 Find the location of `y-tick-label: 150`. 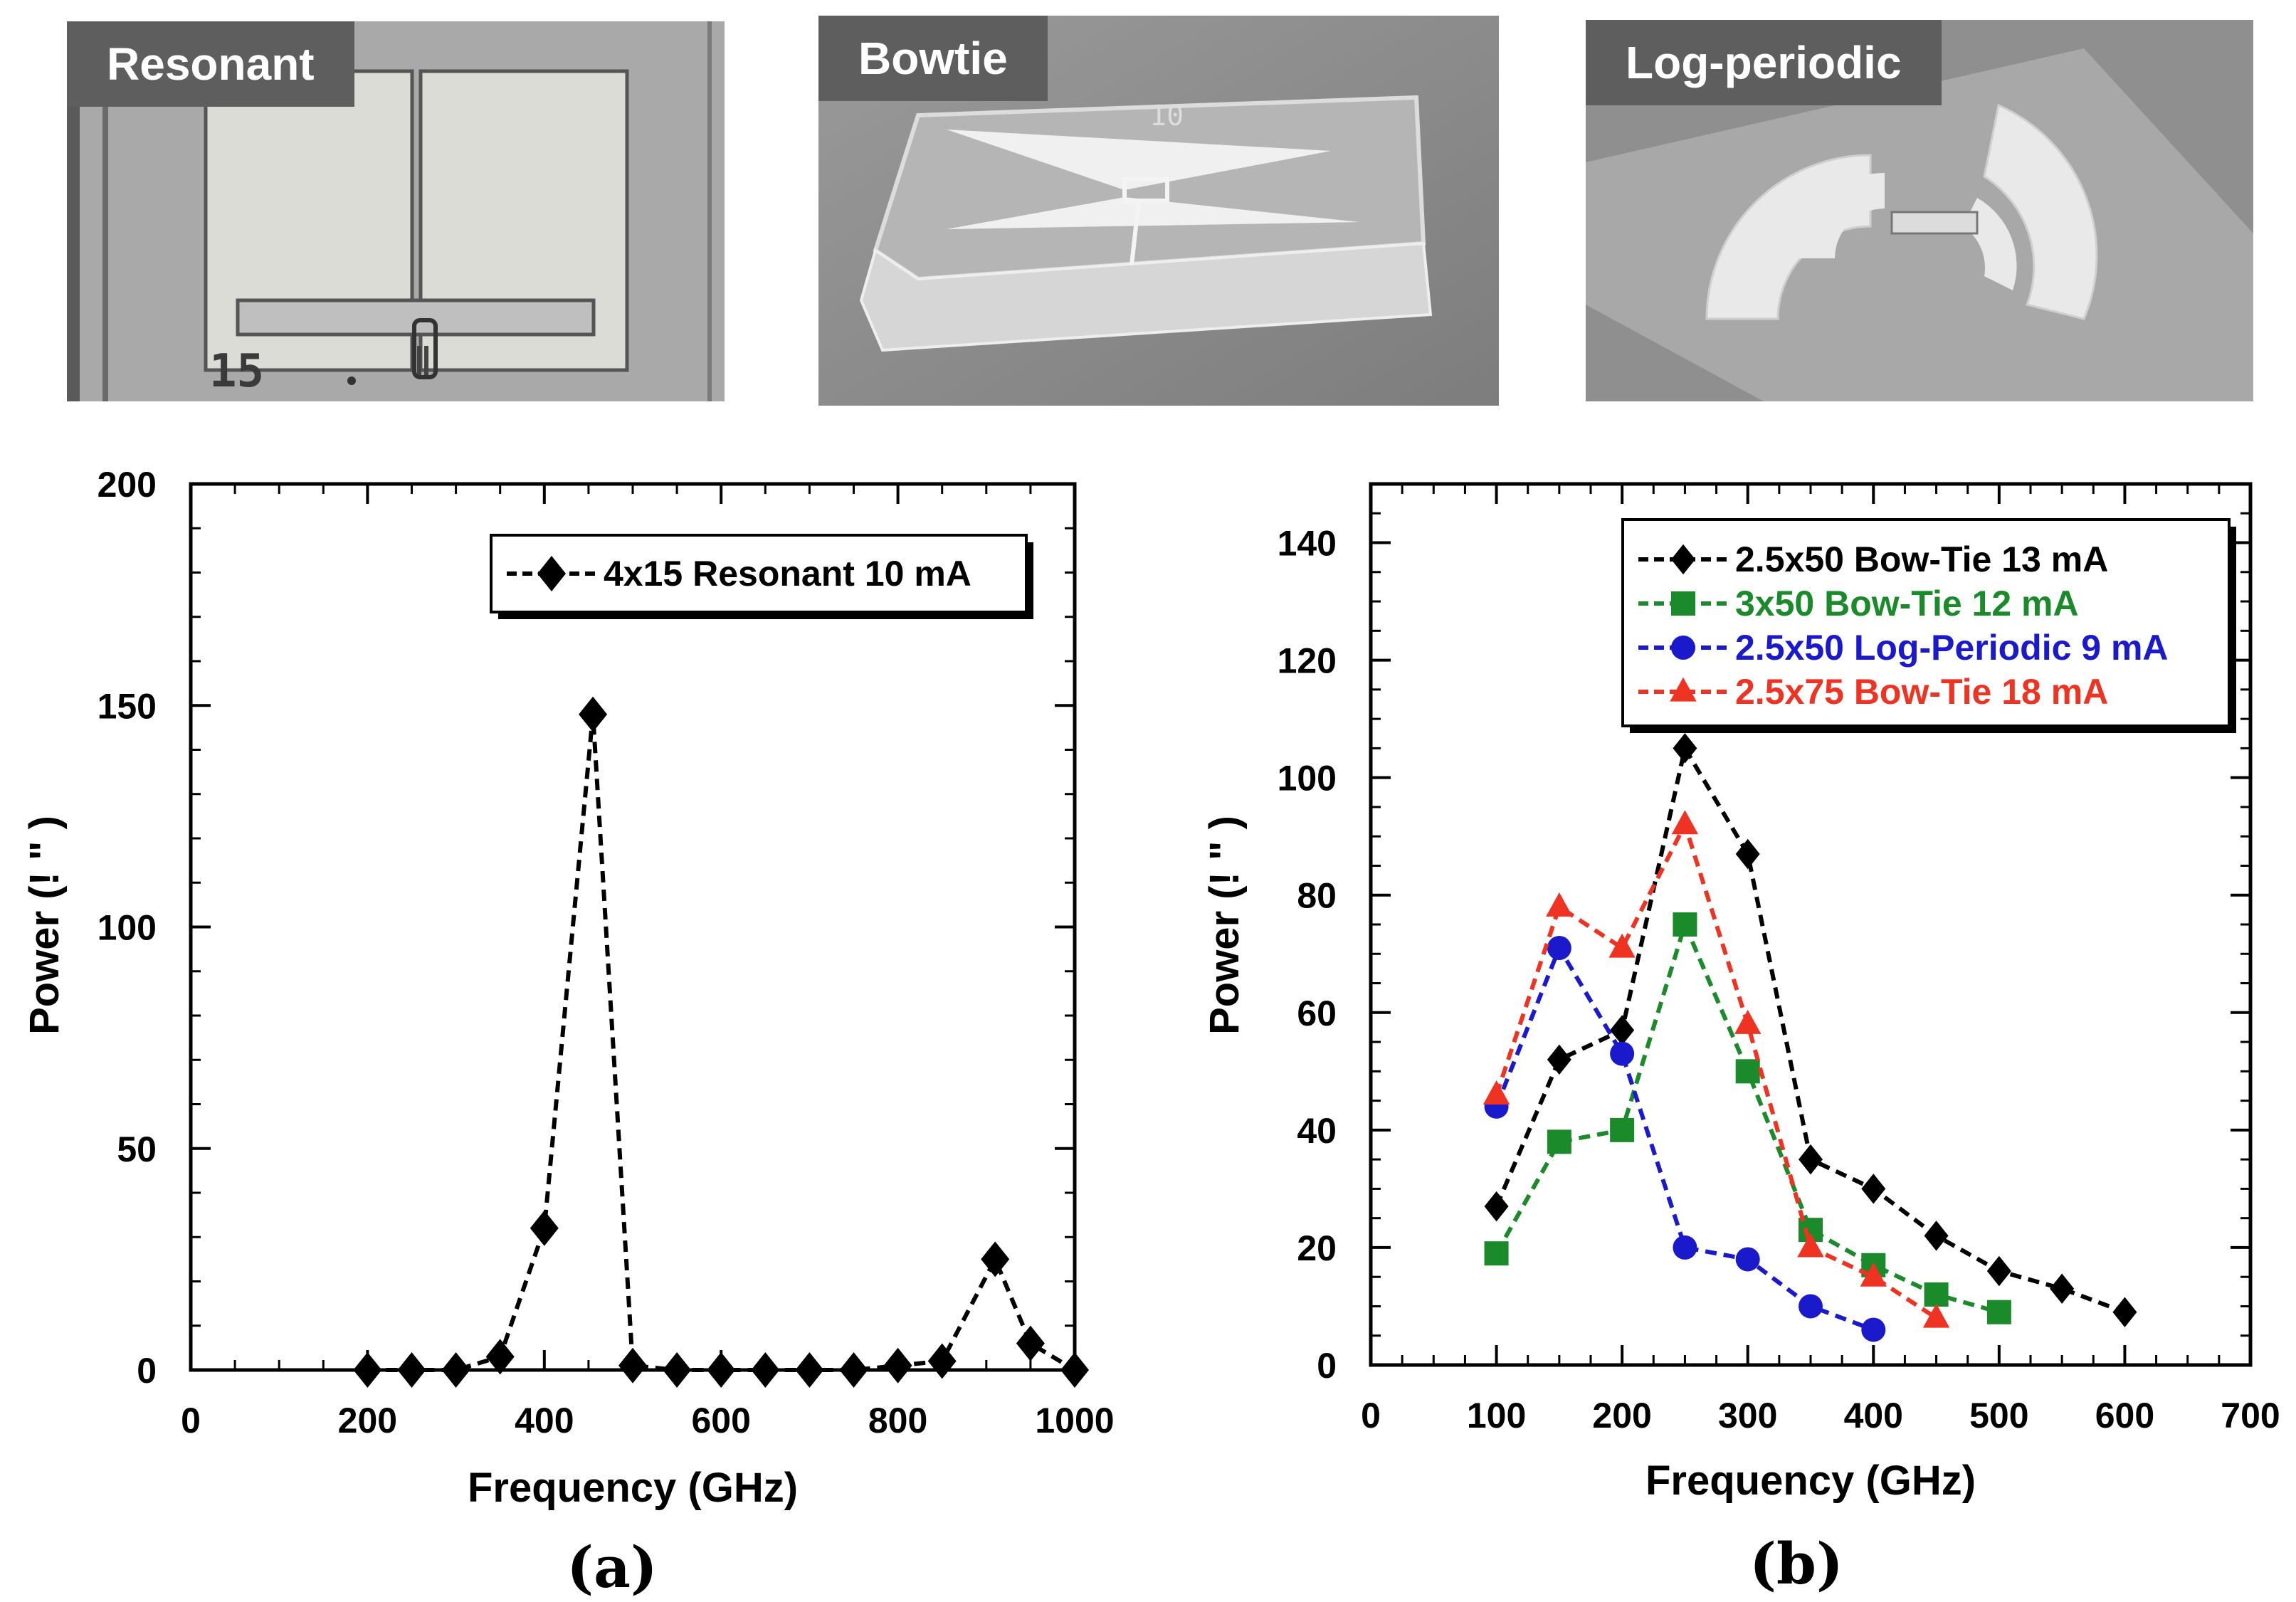

y-tick-label: 150 is located at coordinates (127, 706).